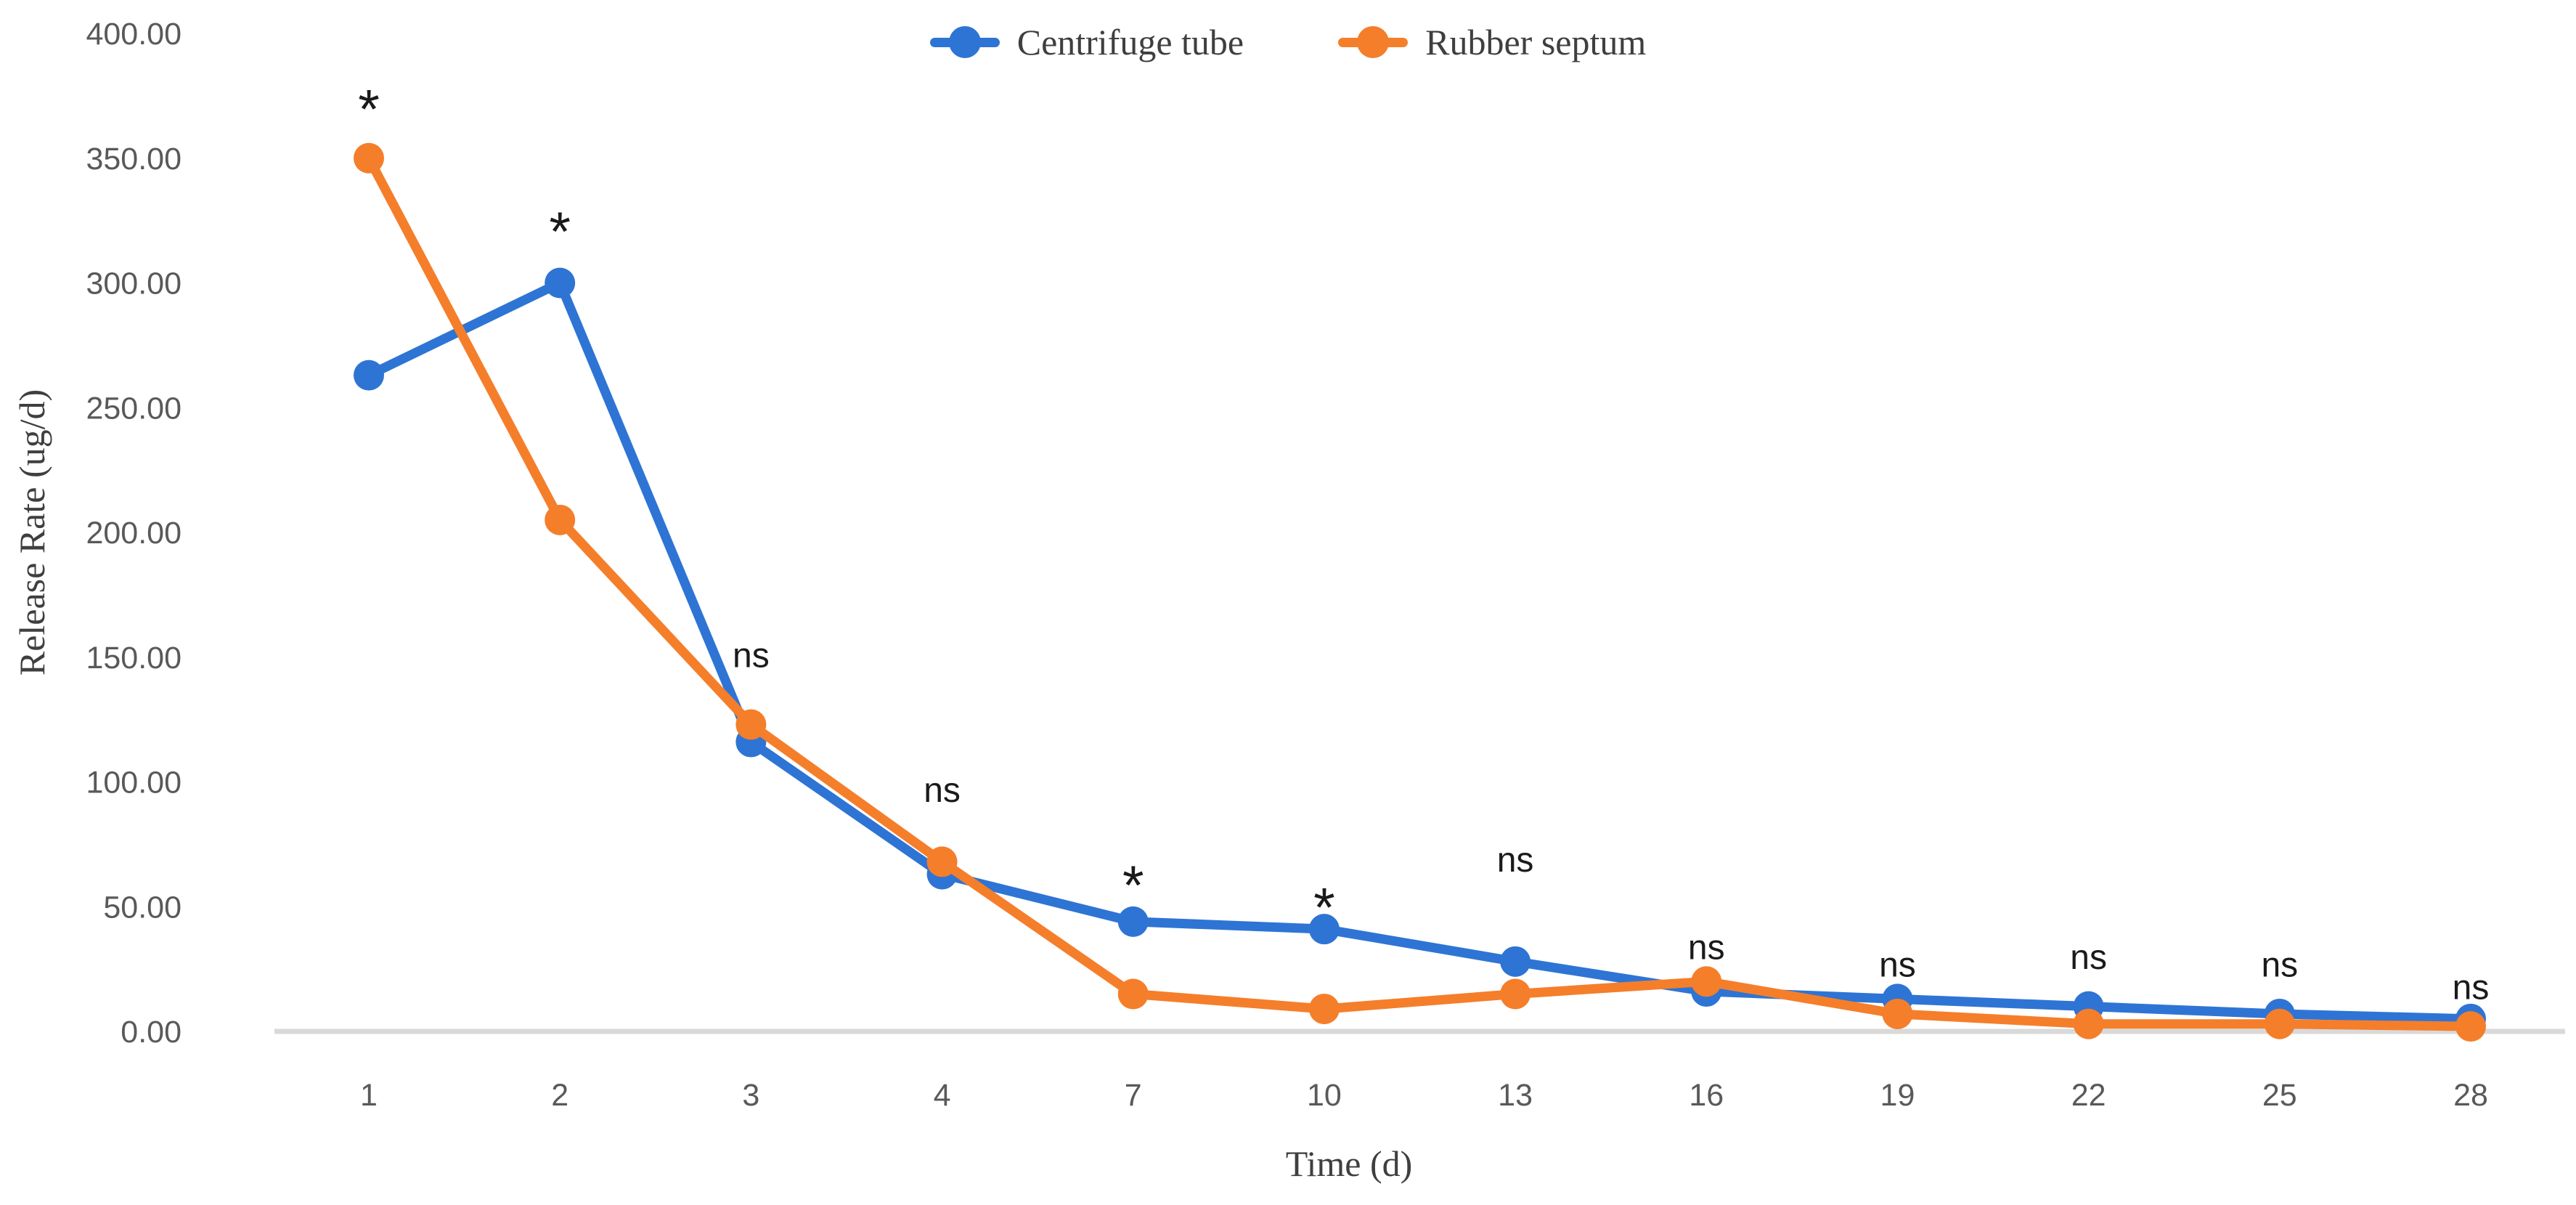 The height and width of the screenshot is (1205, 2576). Describe the element at coordinates (1349, 1163) in the screenshot. I see `x-axis-title: Time (d)` at that location.